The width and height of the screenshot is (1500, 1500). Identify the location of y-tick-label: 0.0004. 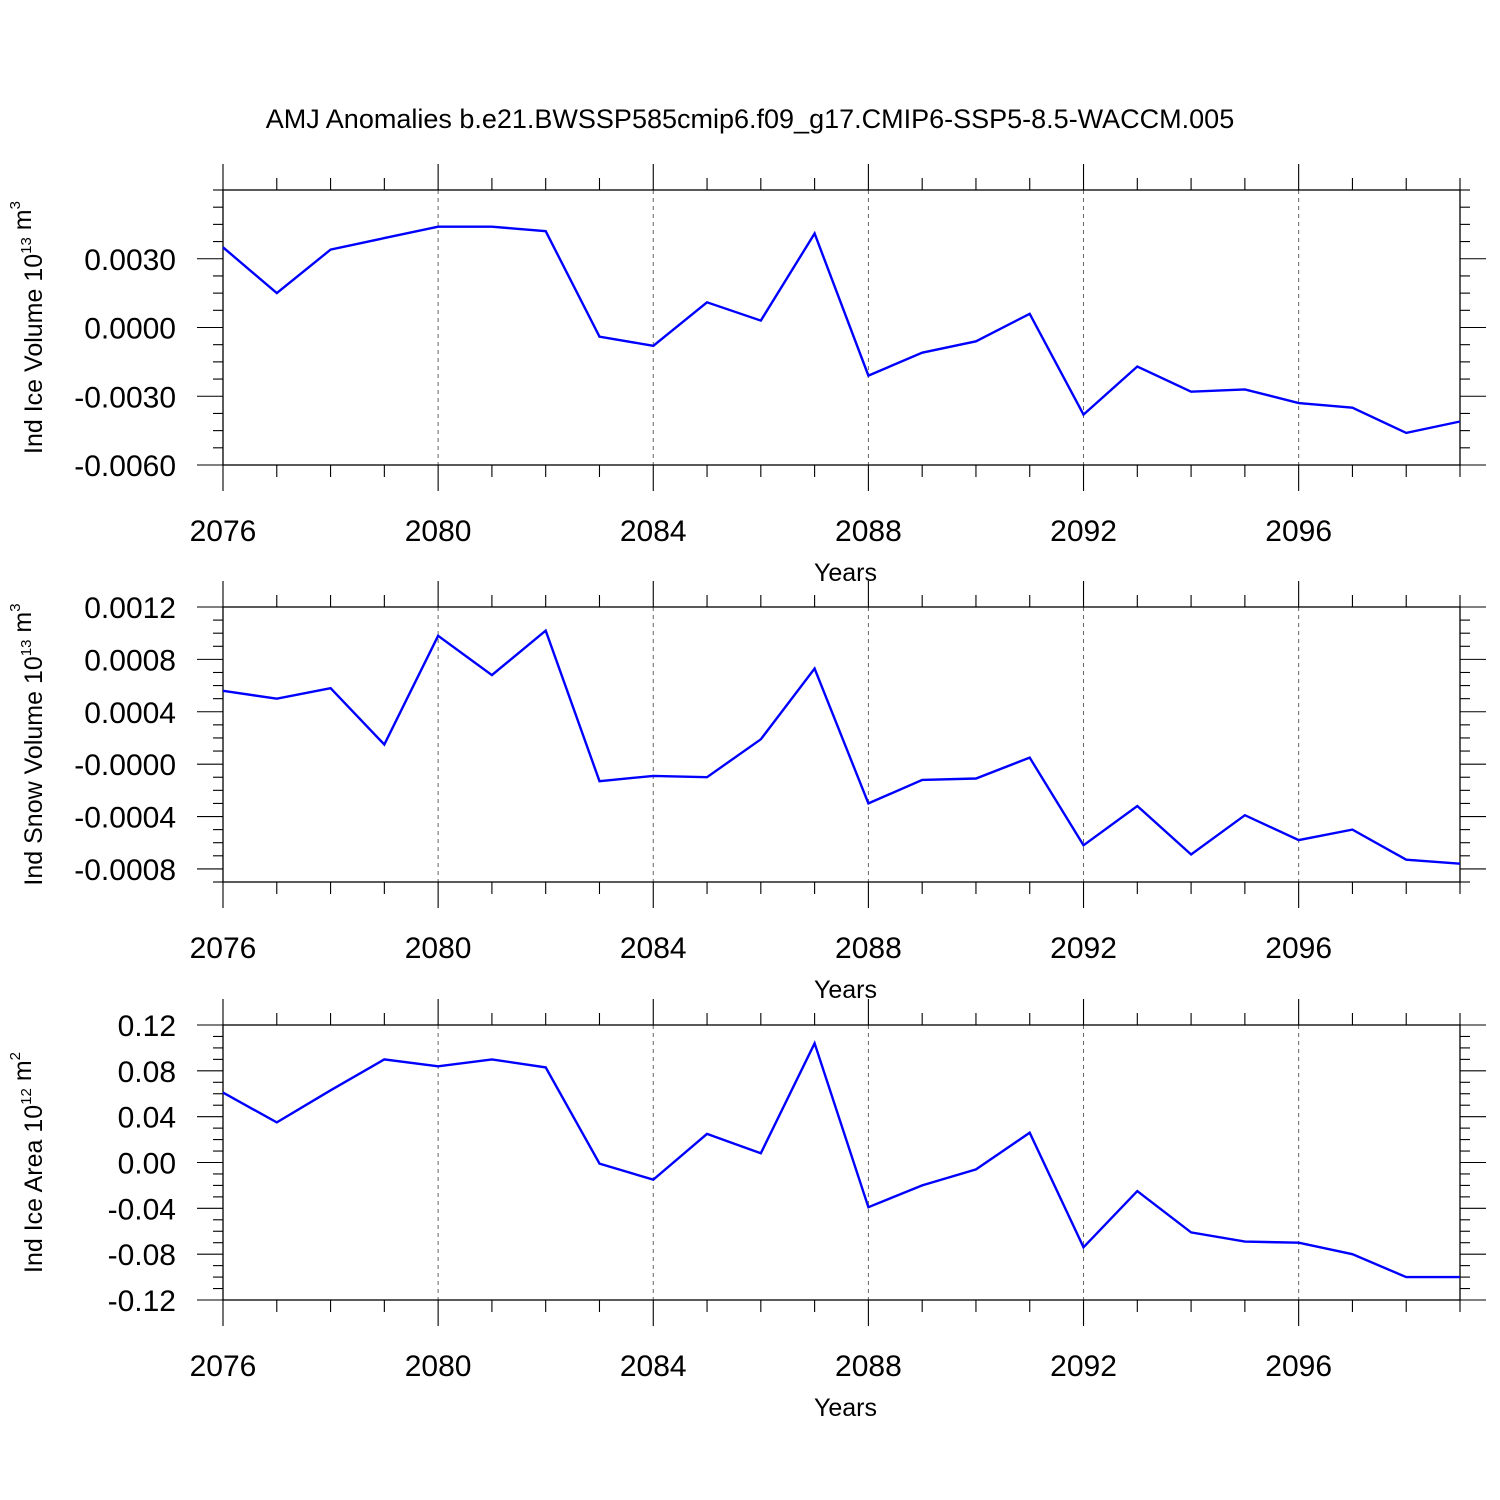
(130, 713).